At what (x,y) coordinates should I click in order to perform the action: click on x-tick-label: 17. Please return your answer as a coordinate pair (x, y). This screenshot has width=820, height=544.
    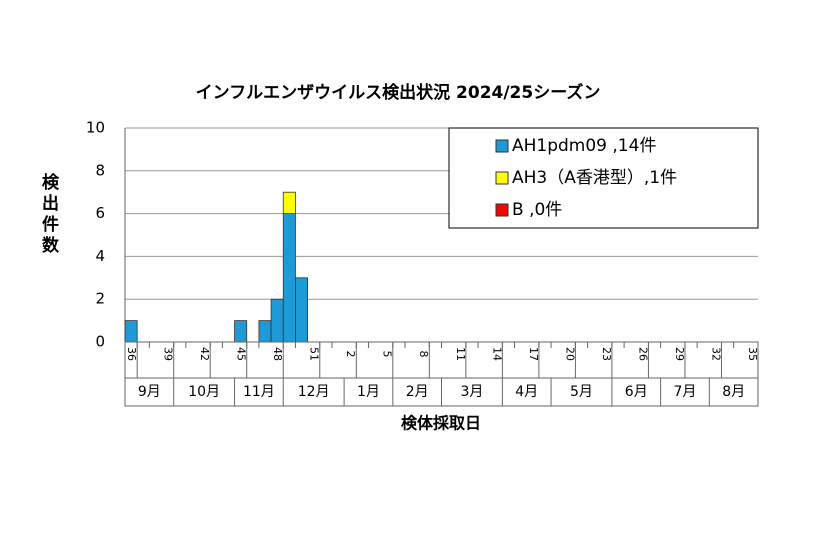
    Looking at the image, I should click on (533, 354).